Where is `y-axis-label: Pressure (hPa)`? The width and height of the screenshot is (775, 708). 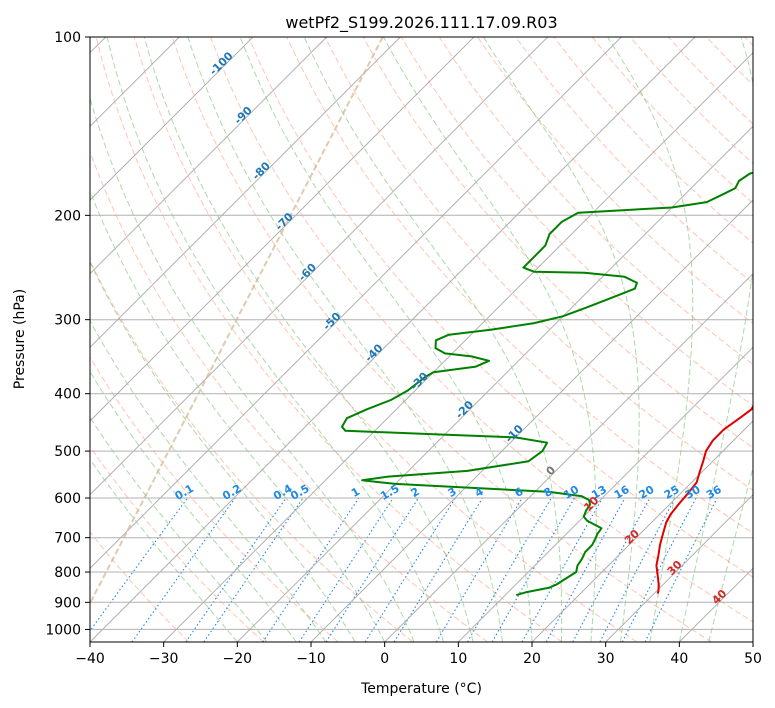
y-axis-label: Pressure (hPa) is located at coordinates (20, 339).